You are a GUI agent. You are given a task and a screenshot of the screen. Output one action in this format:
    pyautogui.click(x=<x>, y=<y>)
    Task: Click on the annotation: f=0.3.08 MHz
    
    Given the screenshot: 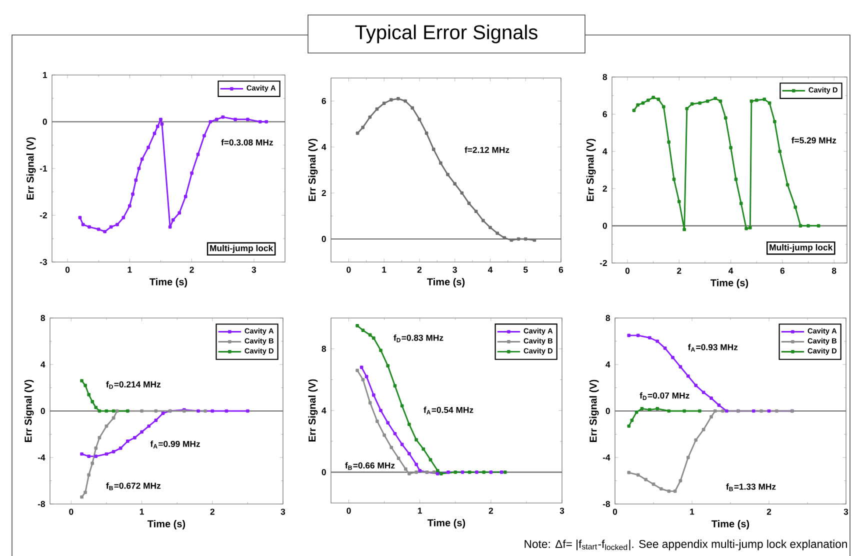 What is the action you would take?
    pyautogui.click(x=247, y=142)
    